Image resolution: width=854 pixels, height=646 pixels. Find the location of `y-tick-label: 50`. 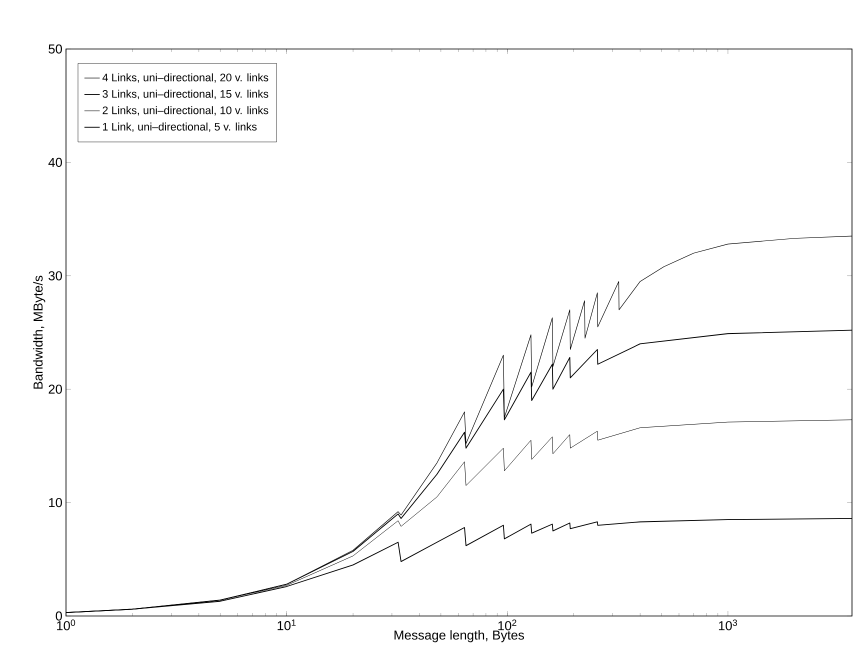

y-tick-label: 50 is located at coordinates (55, 49).